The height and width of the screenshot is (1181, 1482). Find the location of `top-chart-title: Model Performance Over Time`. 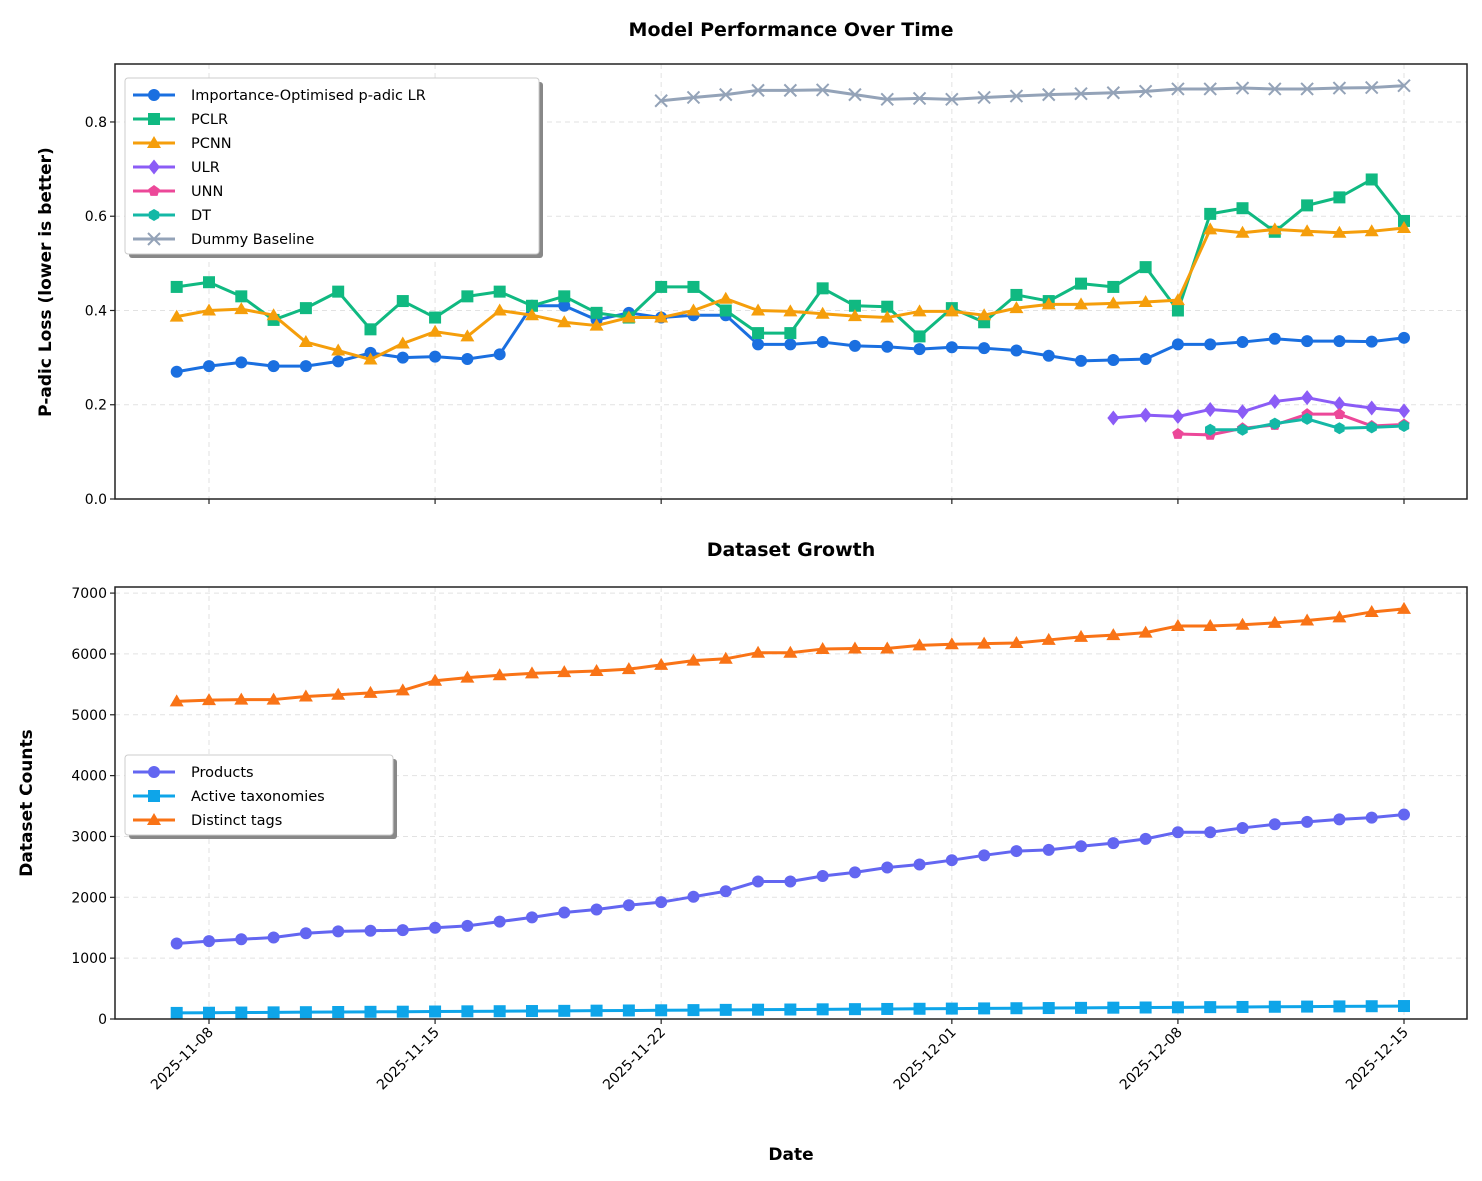

top-chart-title: Model Performance Over Time is located at coordinates (791, 30).